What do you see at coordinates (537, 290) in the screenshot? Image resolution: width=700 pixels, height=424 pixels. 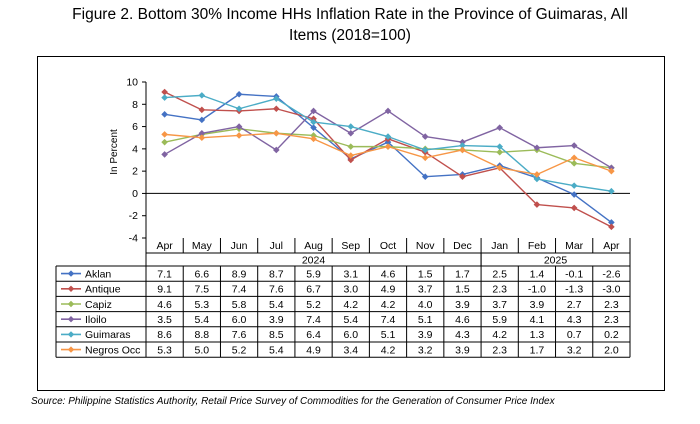 I see `table-cell: -1.0` at bounding box center [537, 290].